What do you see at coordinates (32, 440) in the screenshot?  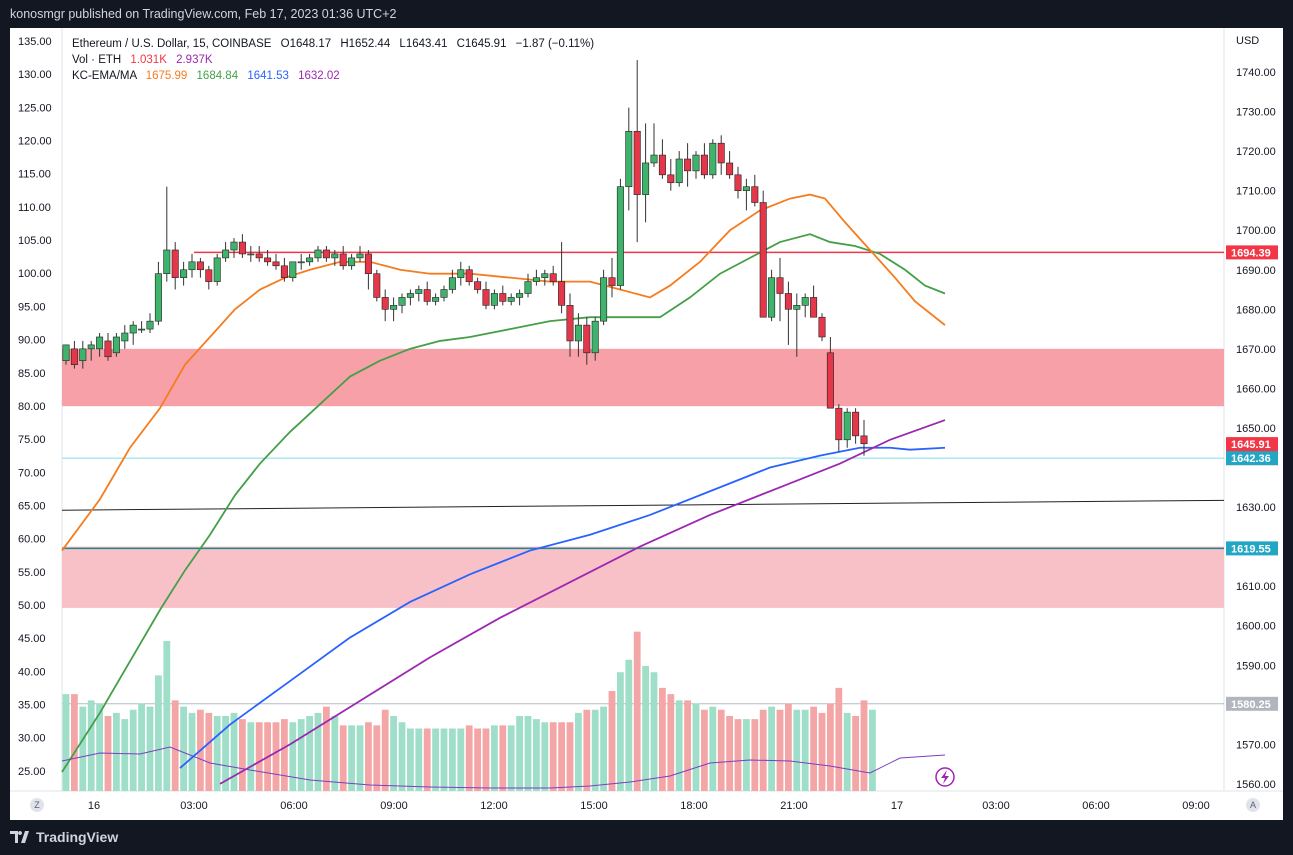 I see `left-axis-tick: 75.00` at bounding box center [32, 440].